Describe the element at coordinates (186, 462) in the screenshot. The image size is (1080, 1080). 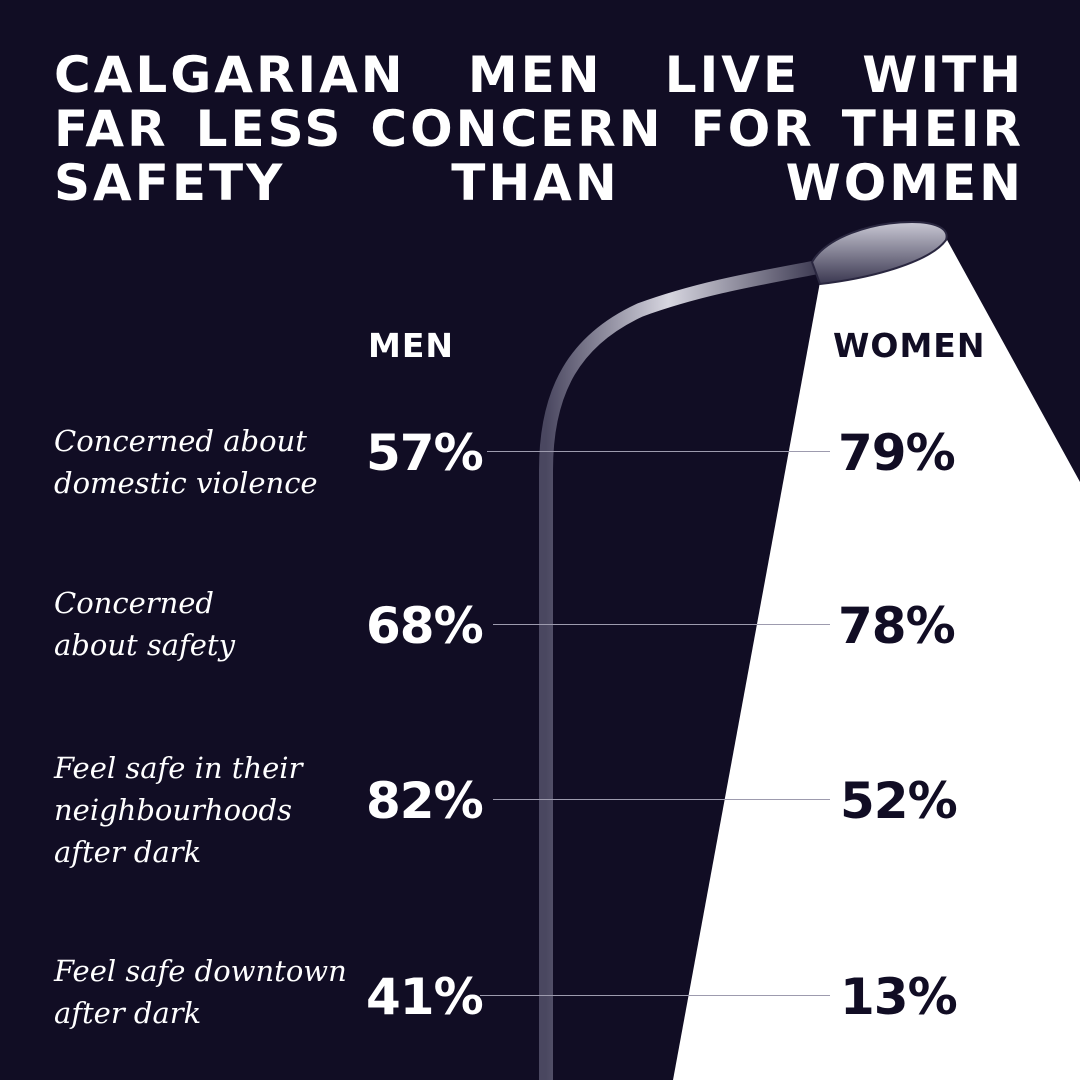
I see `row-label: Concerned about domestic violence` at that location.